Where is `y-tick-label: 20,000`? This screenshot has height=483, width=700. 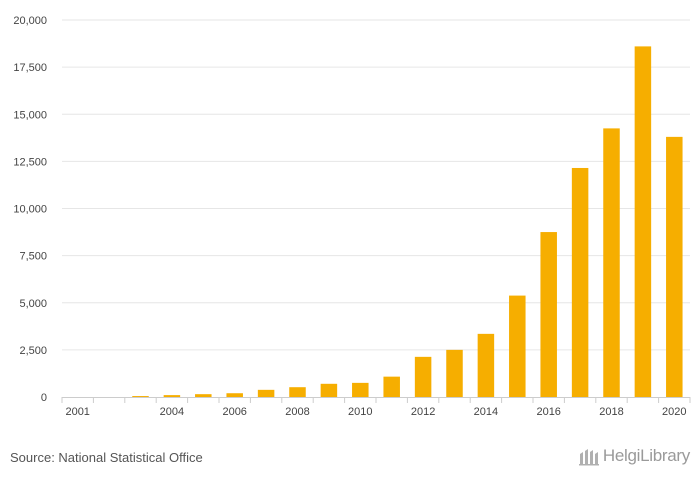 y-tick-label: 20,000 is located at coordinates (30, 21).